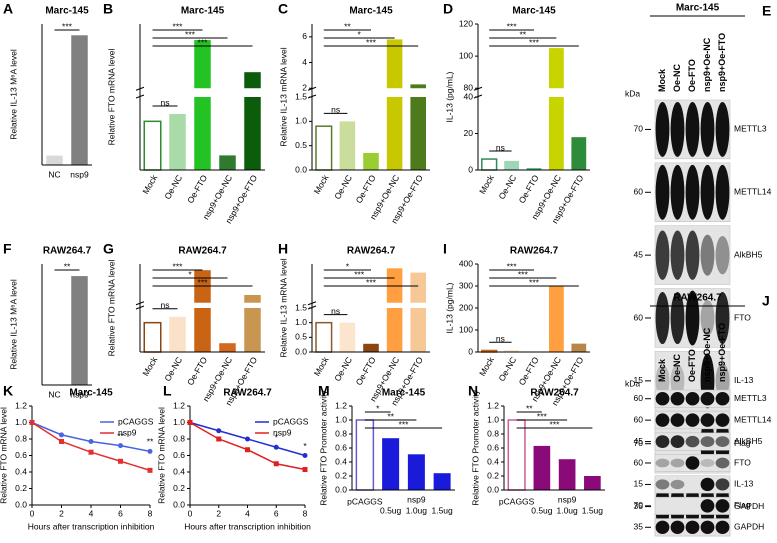 The height and width of the screenshot is (543, 777). I want to click on y-tick-label: 100, so click(466, 329).